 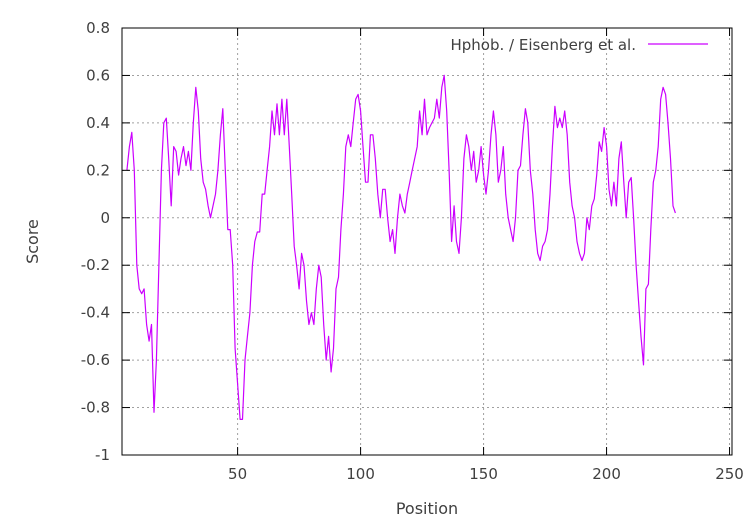 What do you see at coordinates (98, 170) in the screenshot?
I see `y-tick-label: 0.2` at bounding box center [98, 170].